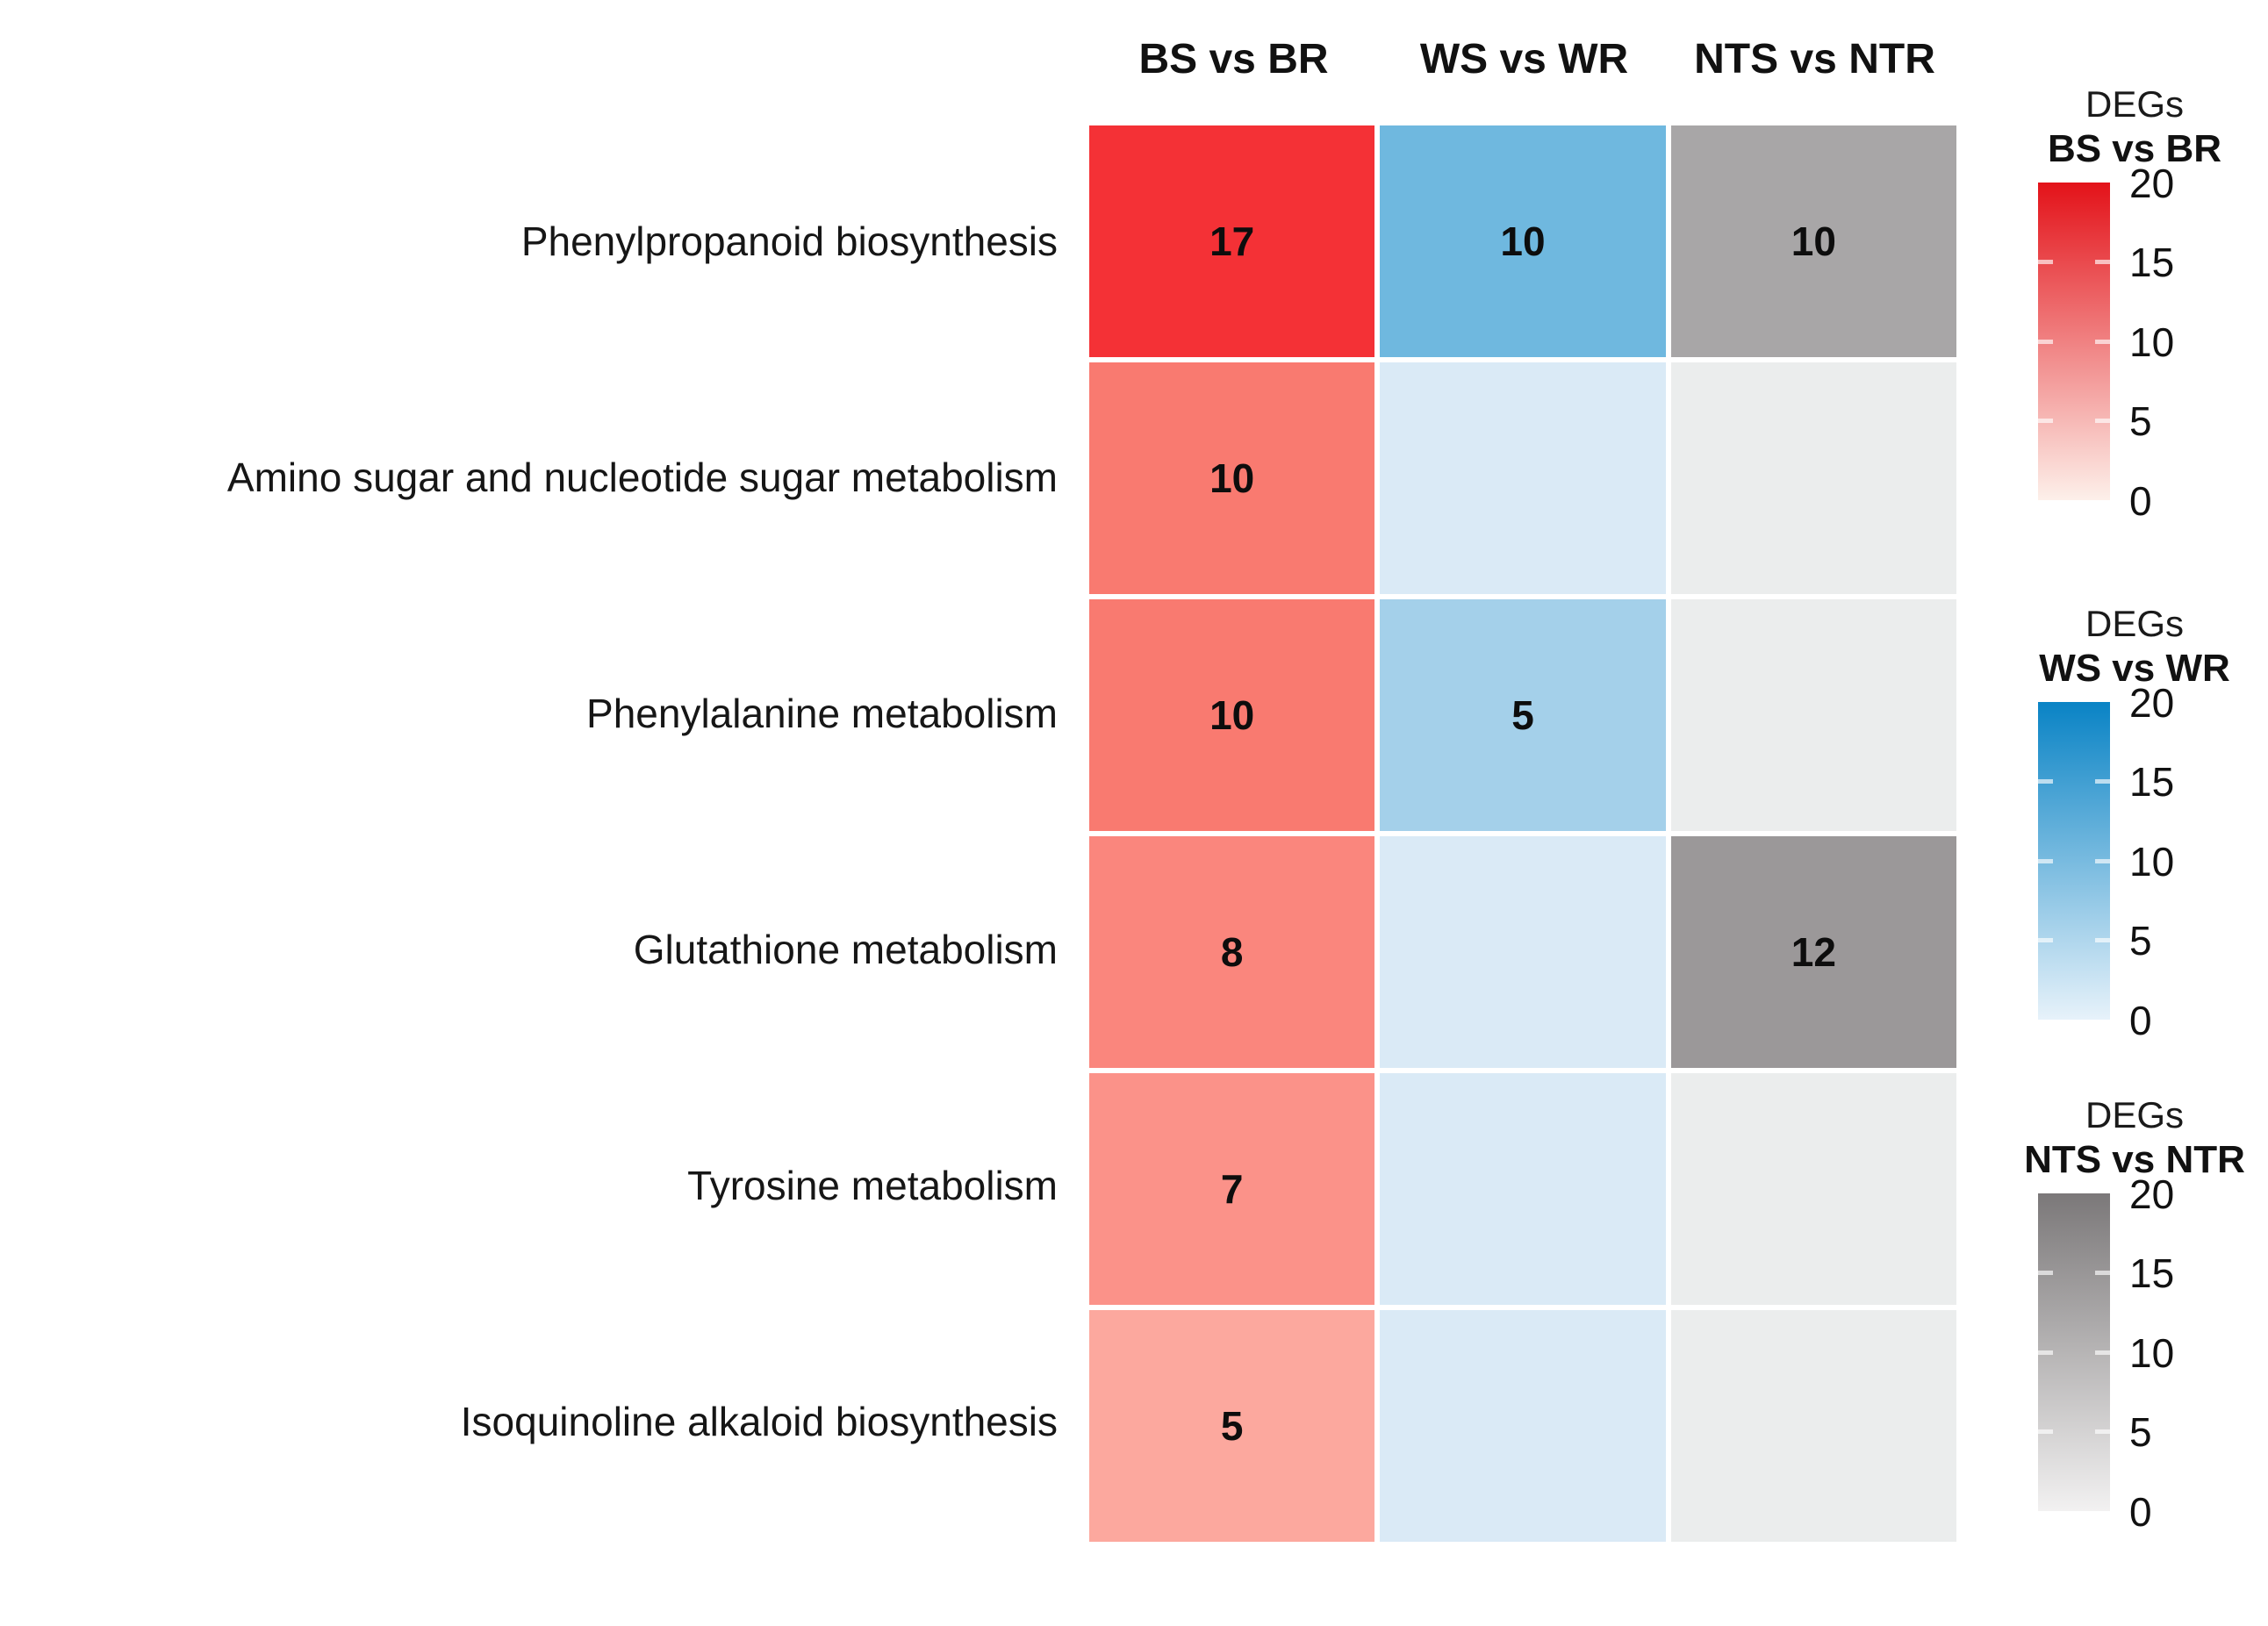 The width and height of the screenshot is (2268, 1626). I want to click on legend-gradient-bar-blue, so click(2074, 861).